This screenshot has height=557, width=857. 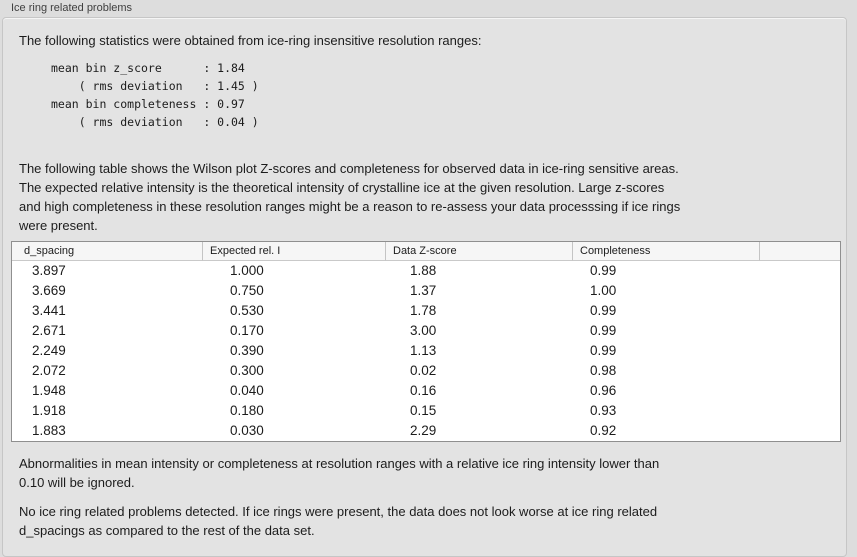 I want to click on table-row: 1.948 0.040 0.16 0.96, so click(x=426, y=391).